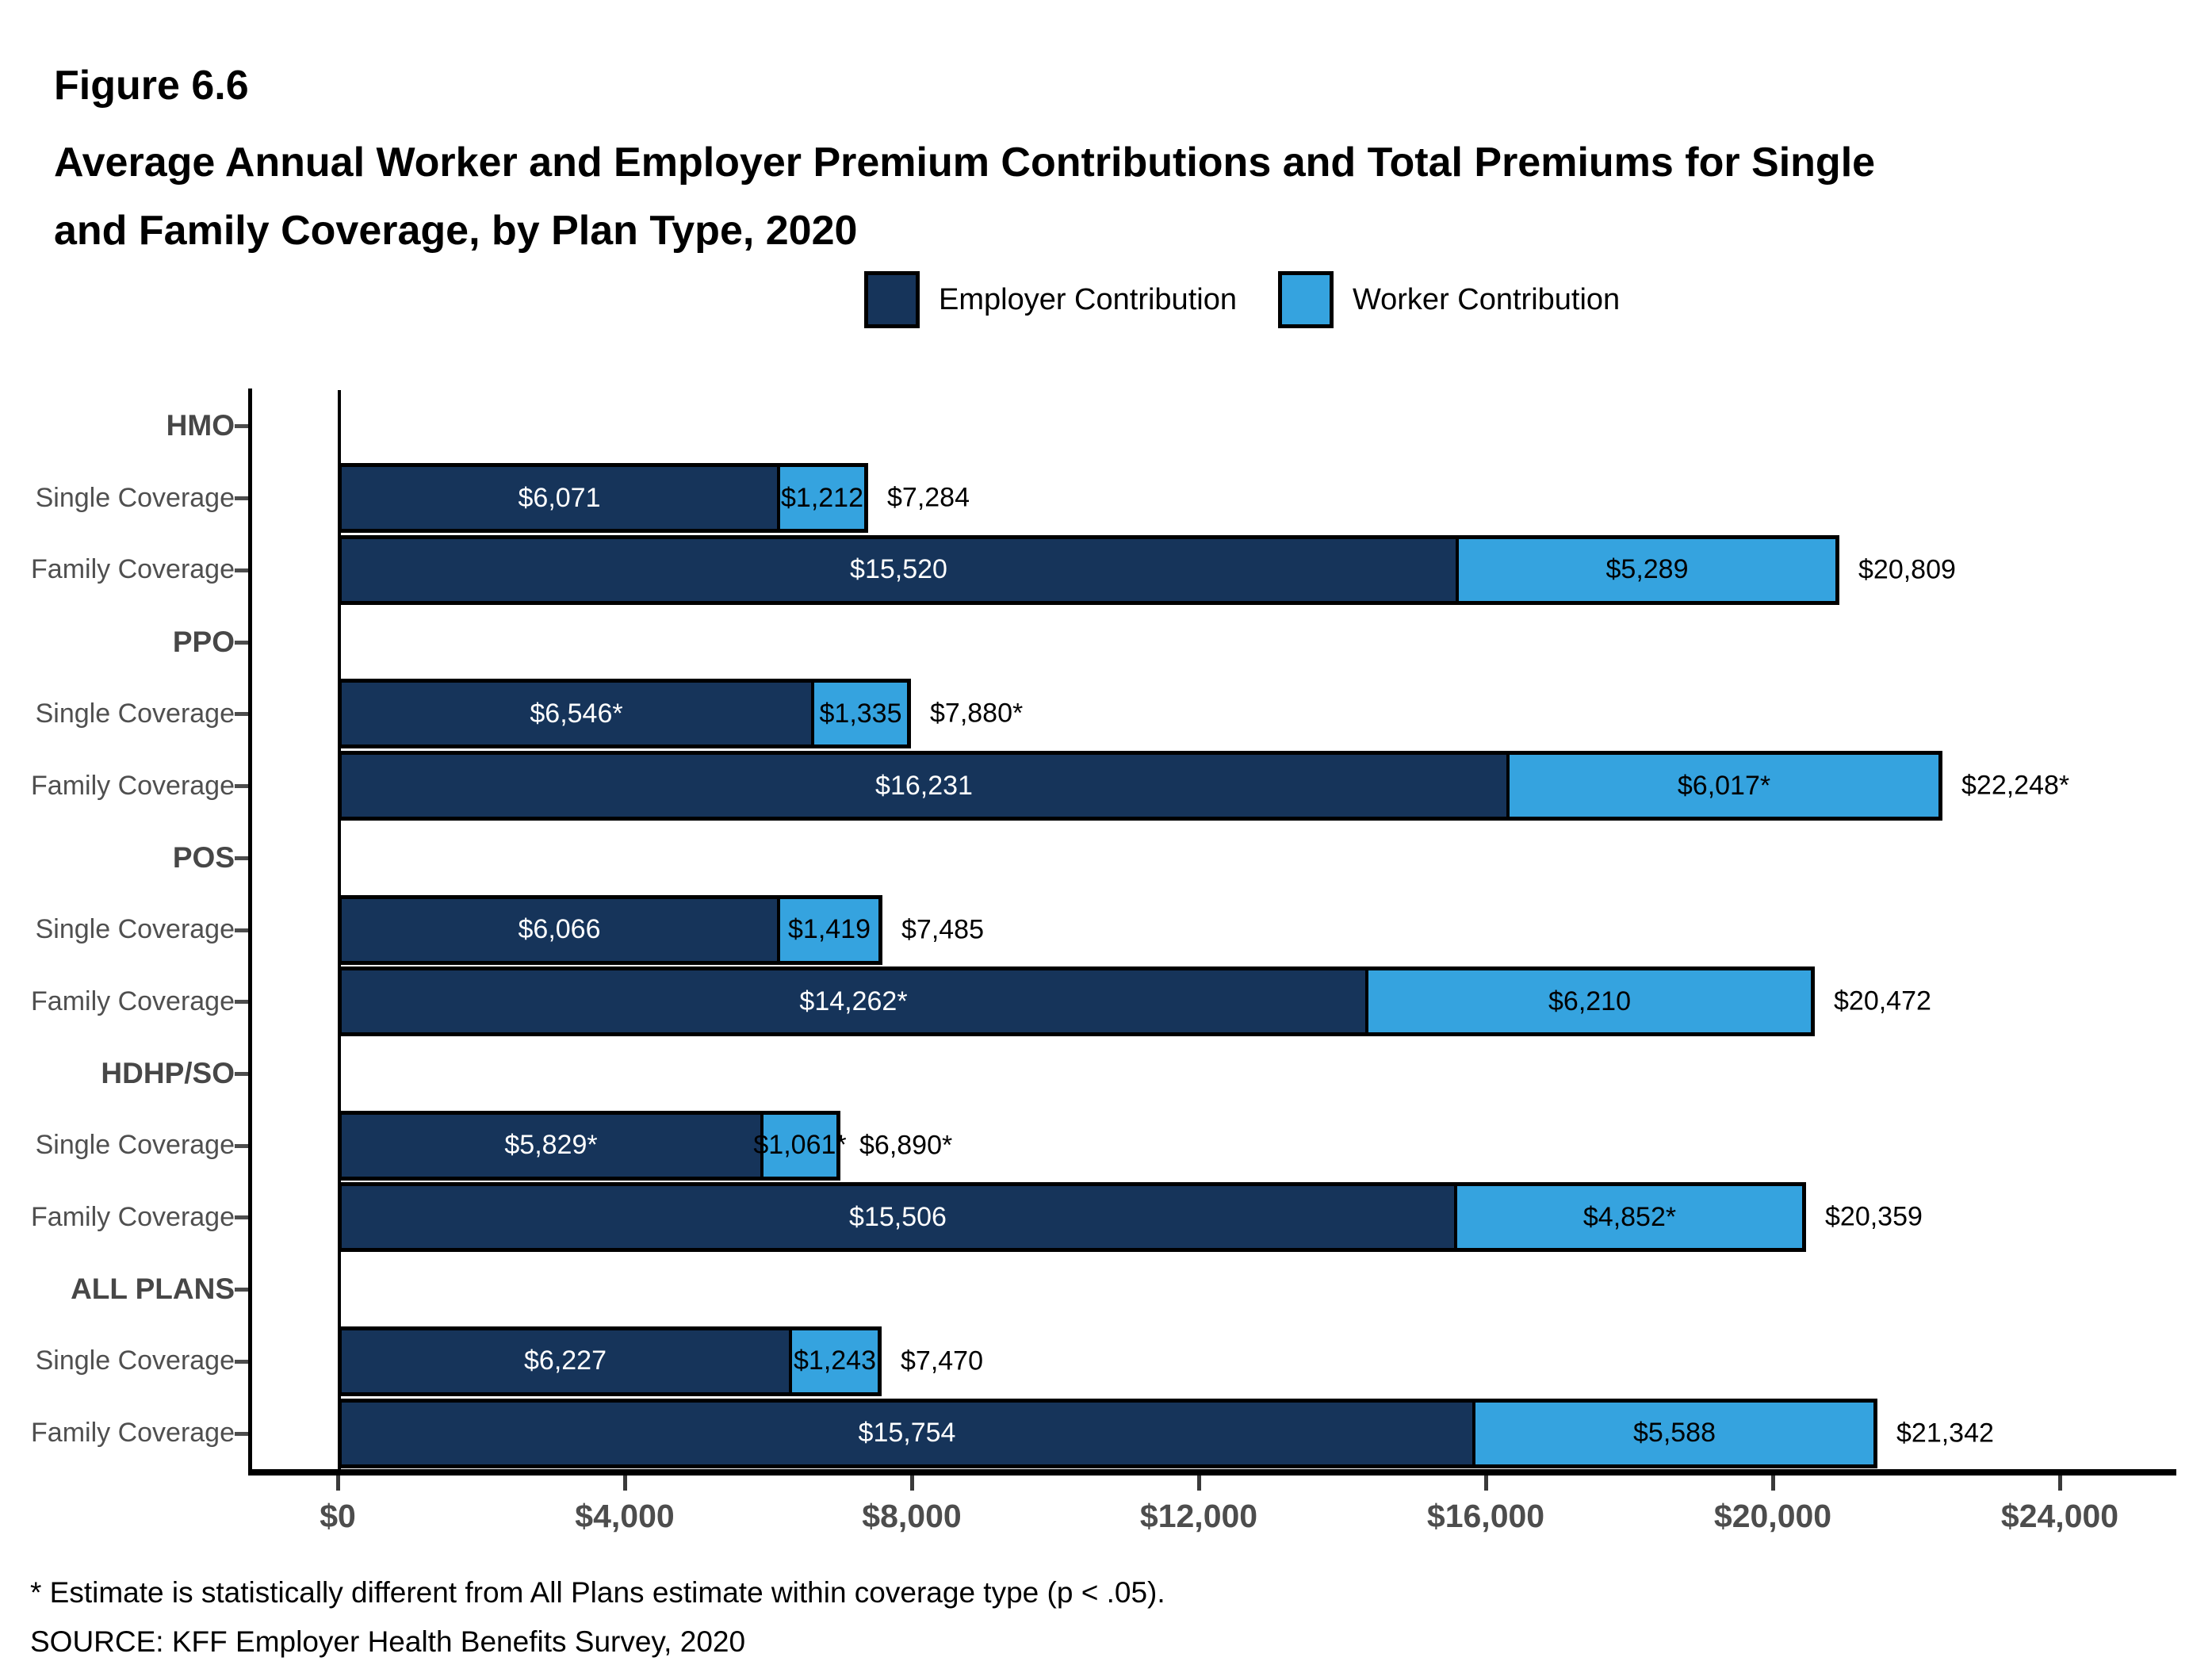 The height and width of the screenshot is (1665, 2212). I want to click on employer-value-label: $14,262*, so click(854, 1001).